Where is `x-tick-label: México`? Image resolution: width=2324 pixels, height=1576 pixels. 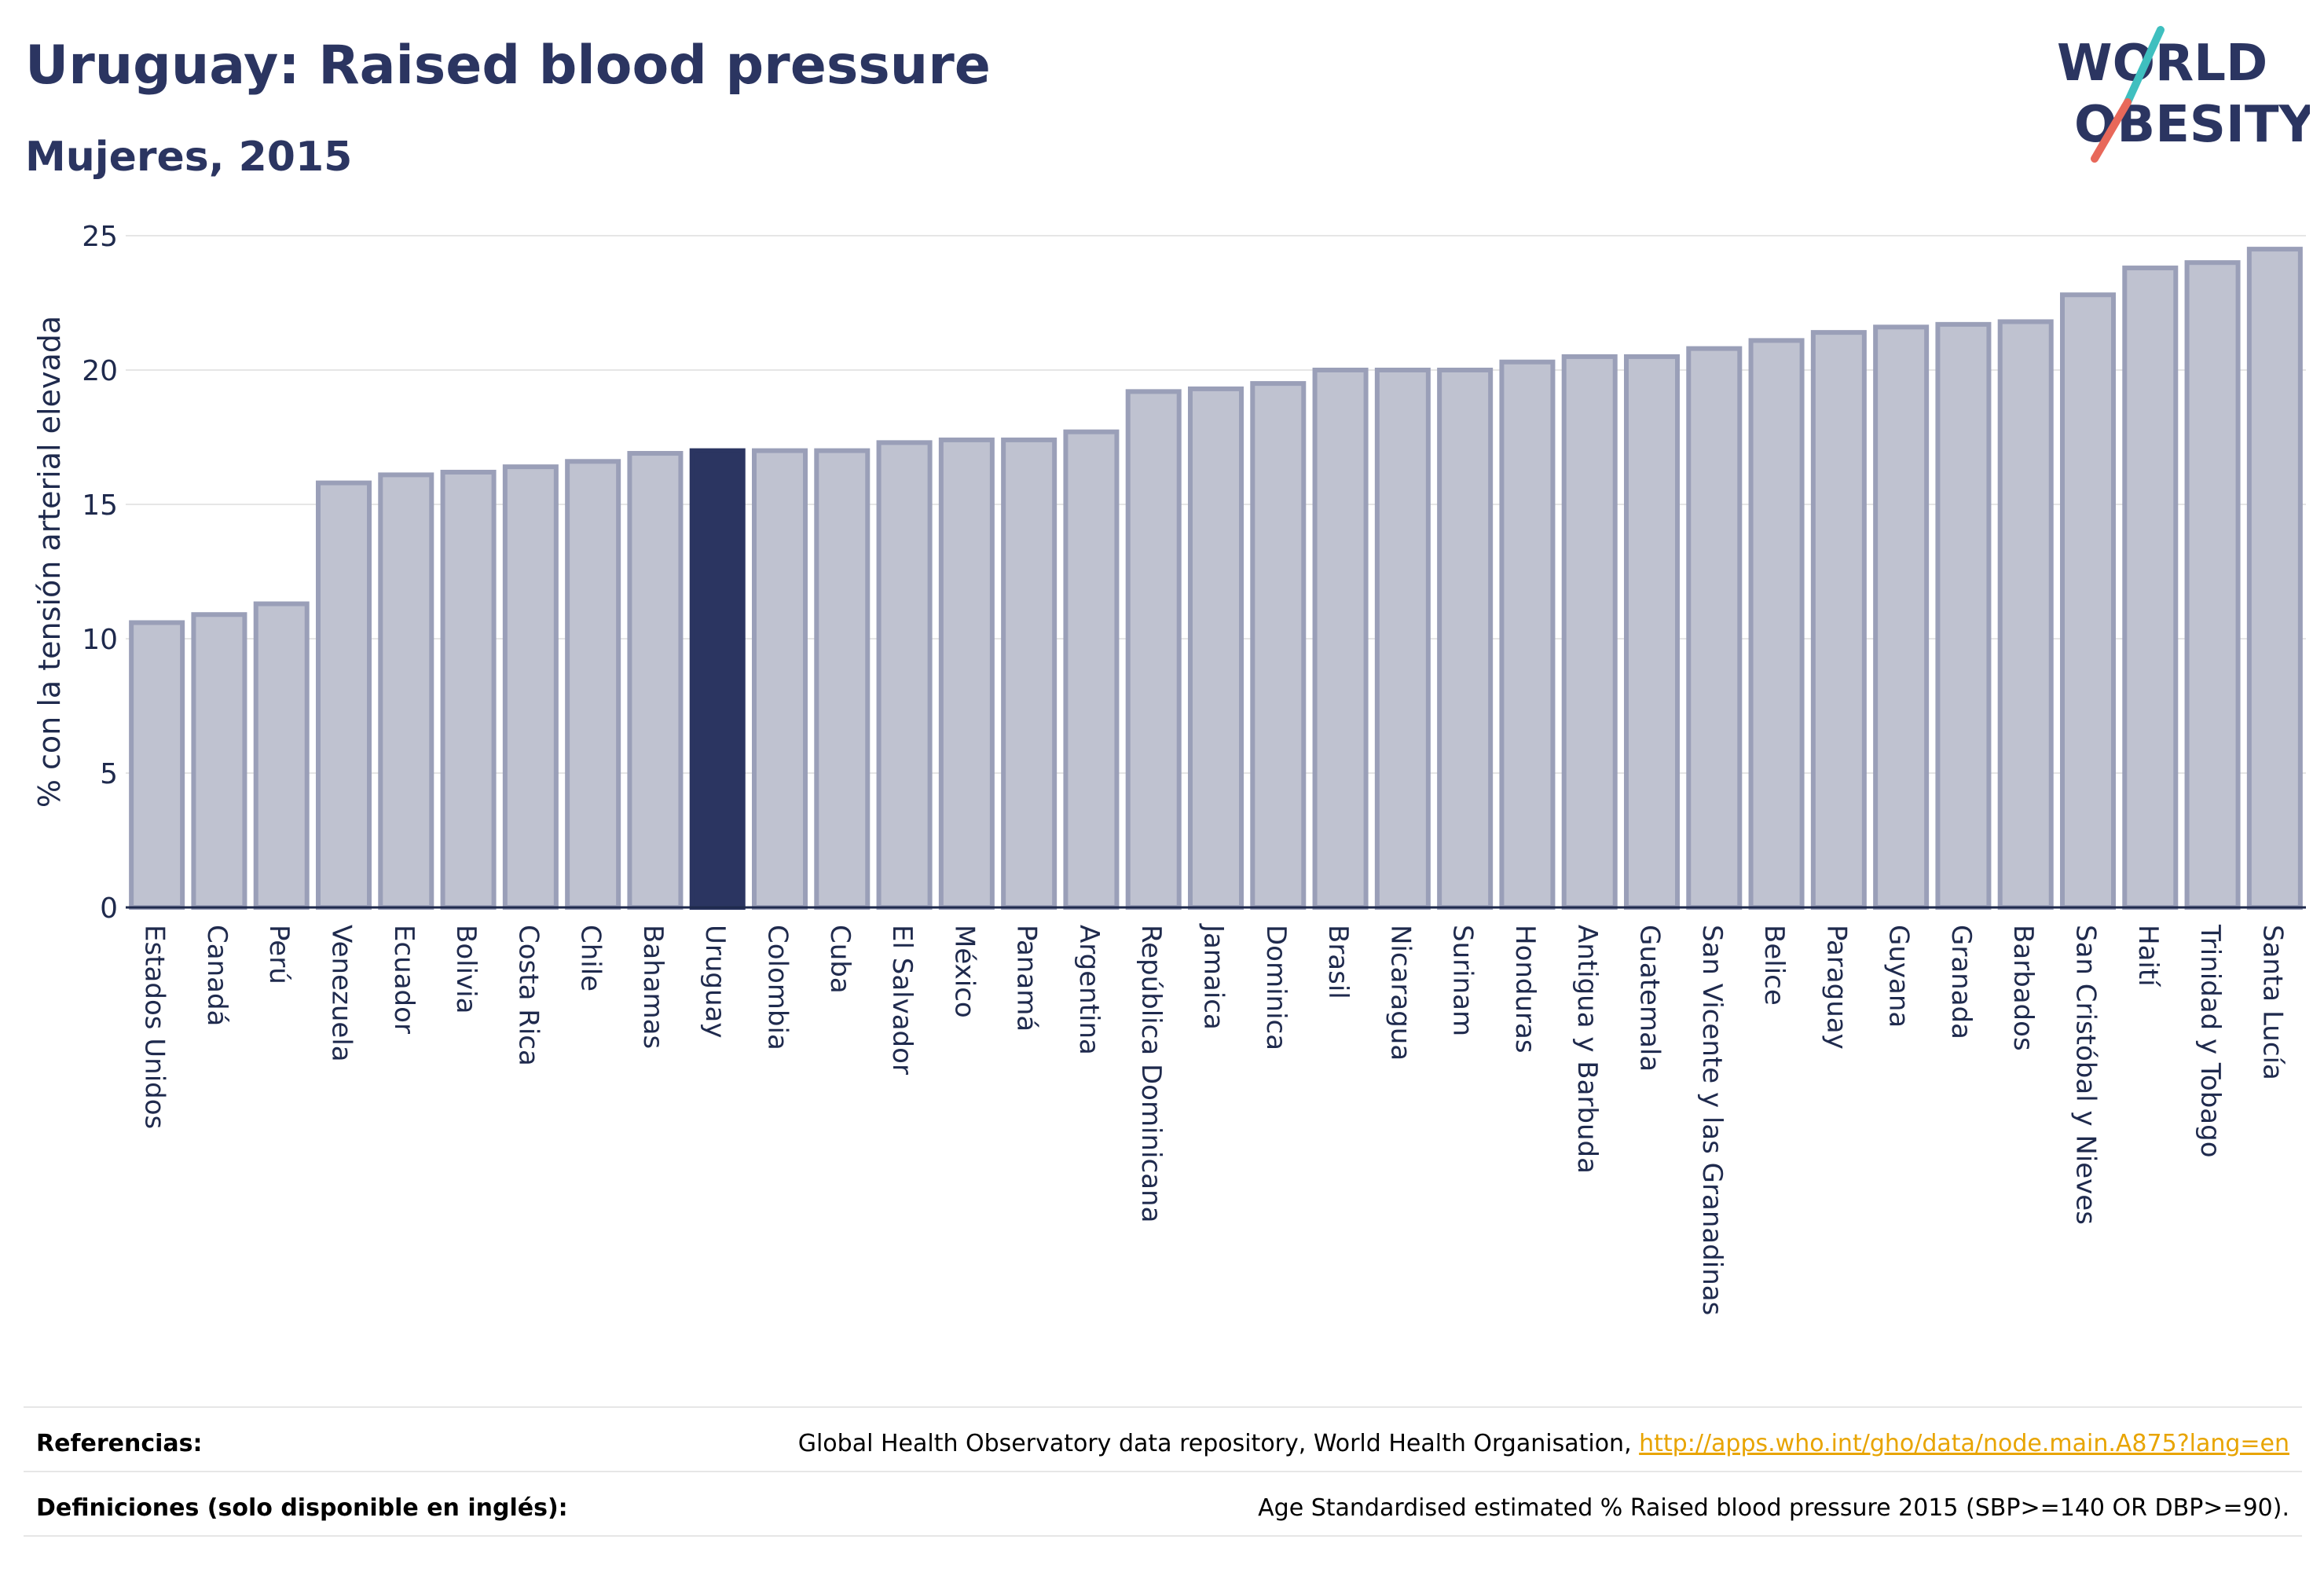
x-tick-label: México is located at coordinates (964, 971).